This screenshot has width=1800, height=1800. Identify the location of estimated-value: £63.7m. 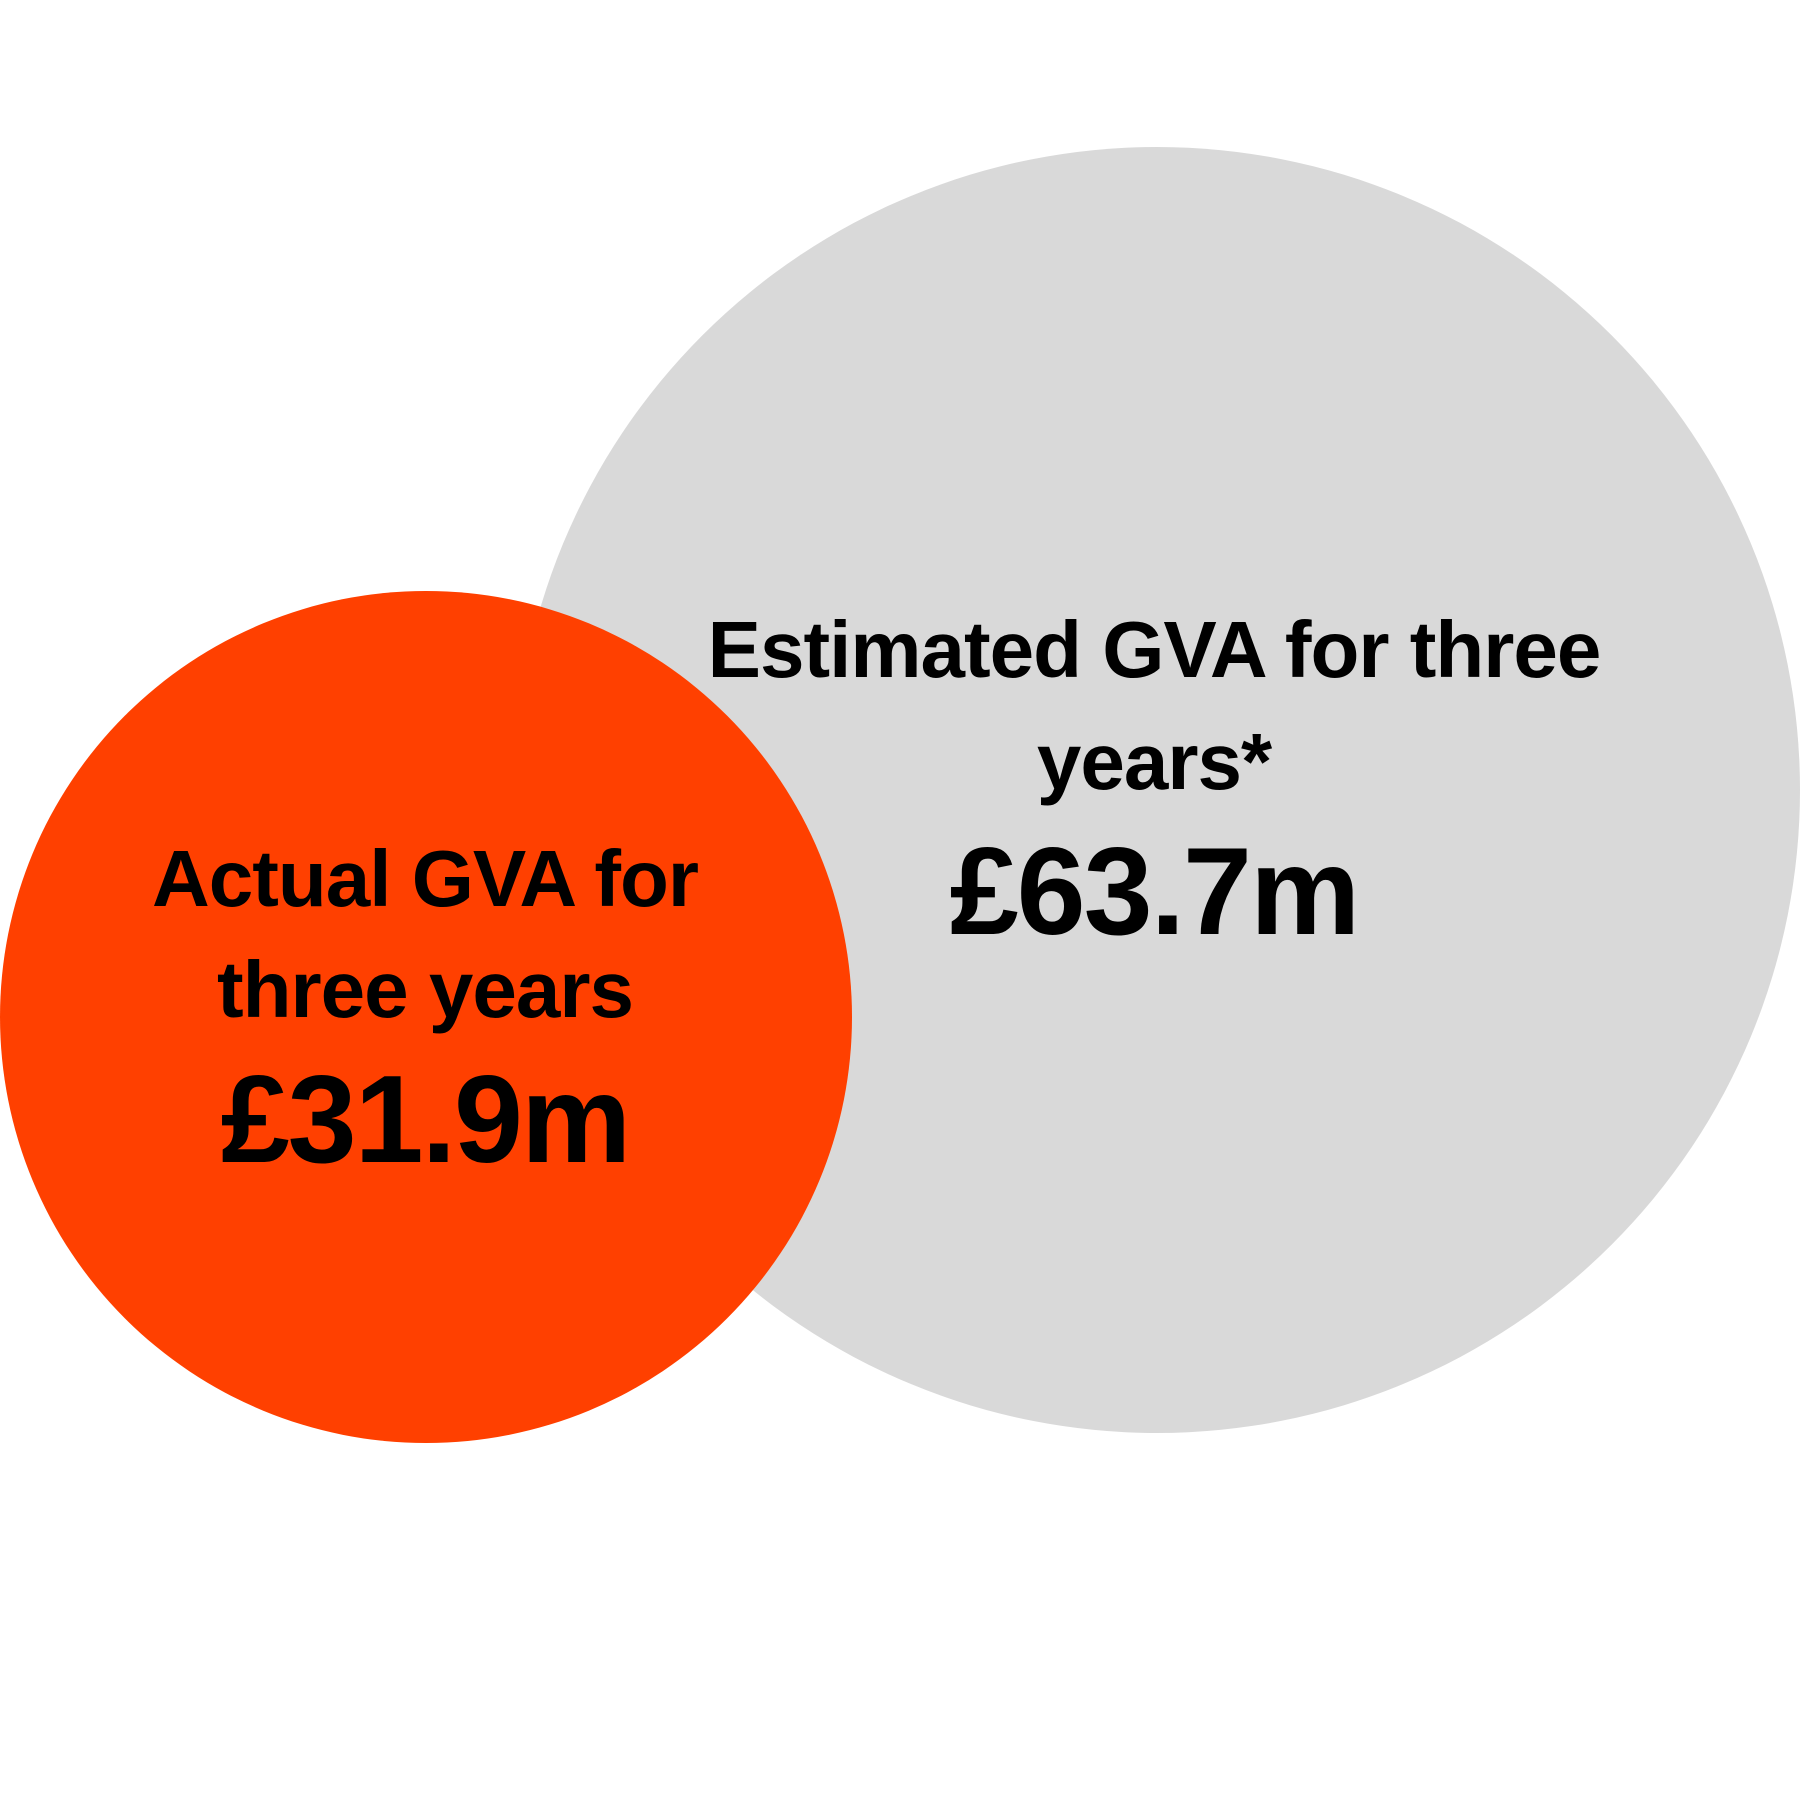
(1155, 892).